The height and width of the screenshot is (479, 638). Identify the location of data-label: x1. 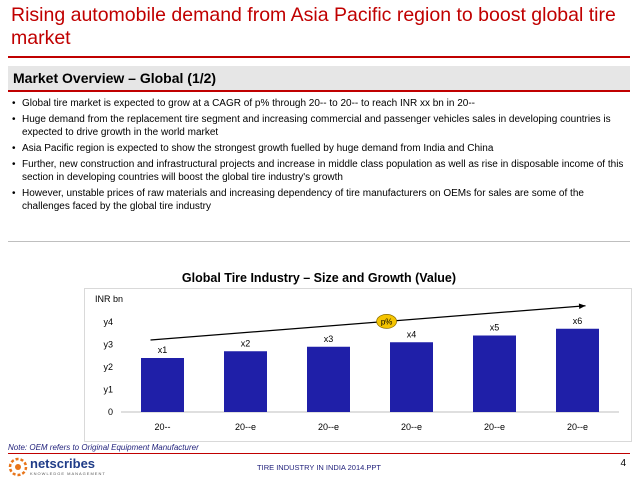
(163, 350).